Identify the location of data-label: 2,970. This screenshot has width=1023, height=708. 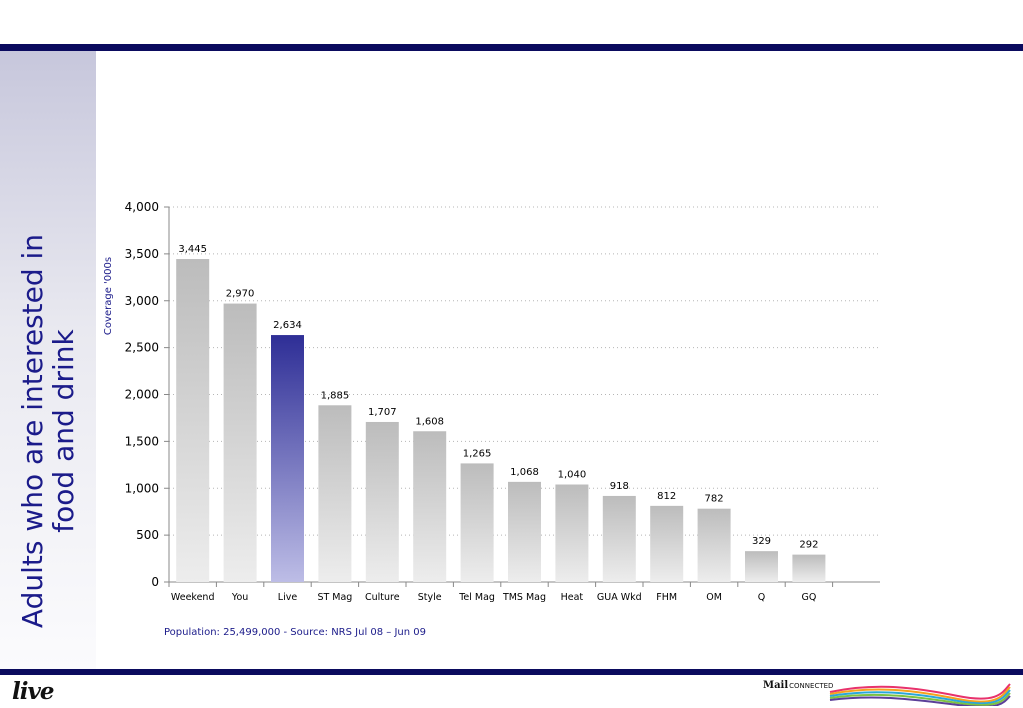
(240, 294).